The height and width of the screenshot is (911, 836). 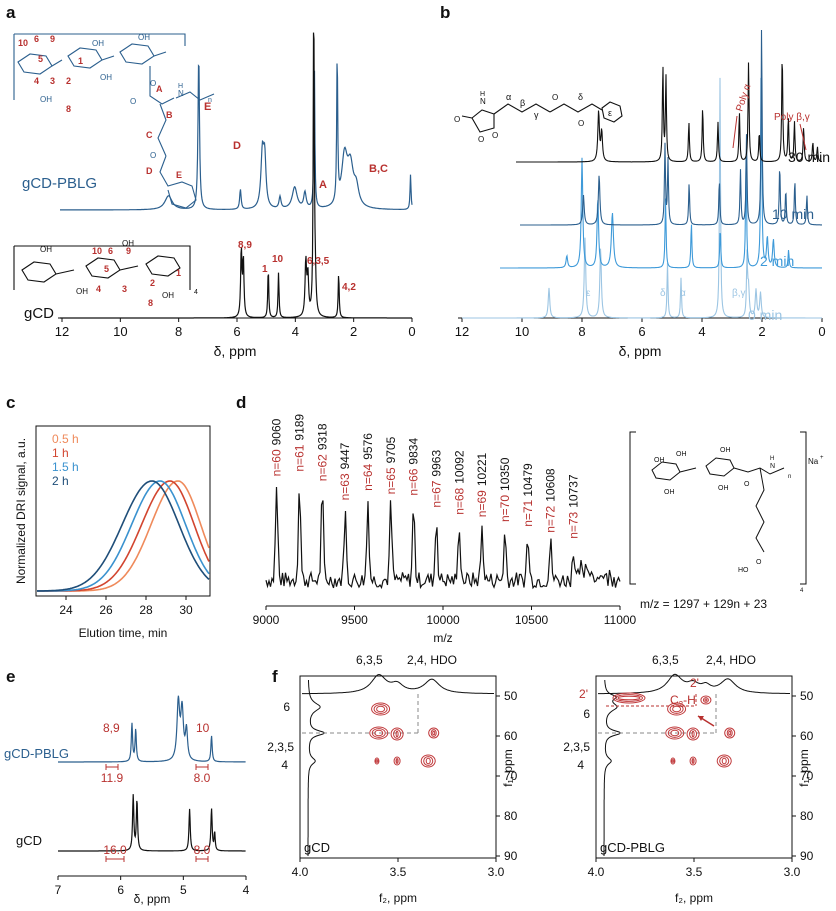 I want to click on trace0-epsilon: ε, so click(x=588, y=293).